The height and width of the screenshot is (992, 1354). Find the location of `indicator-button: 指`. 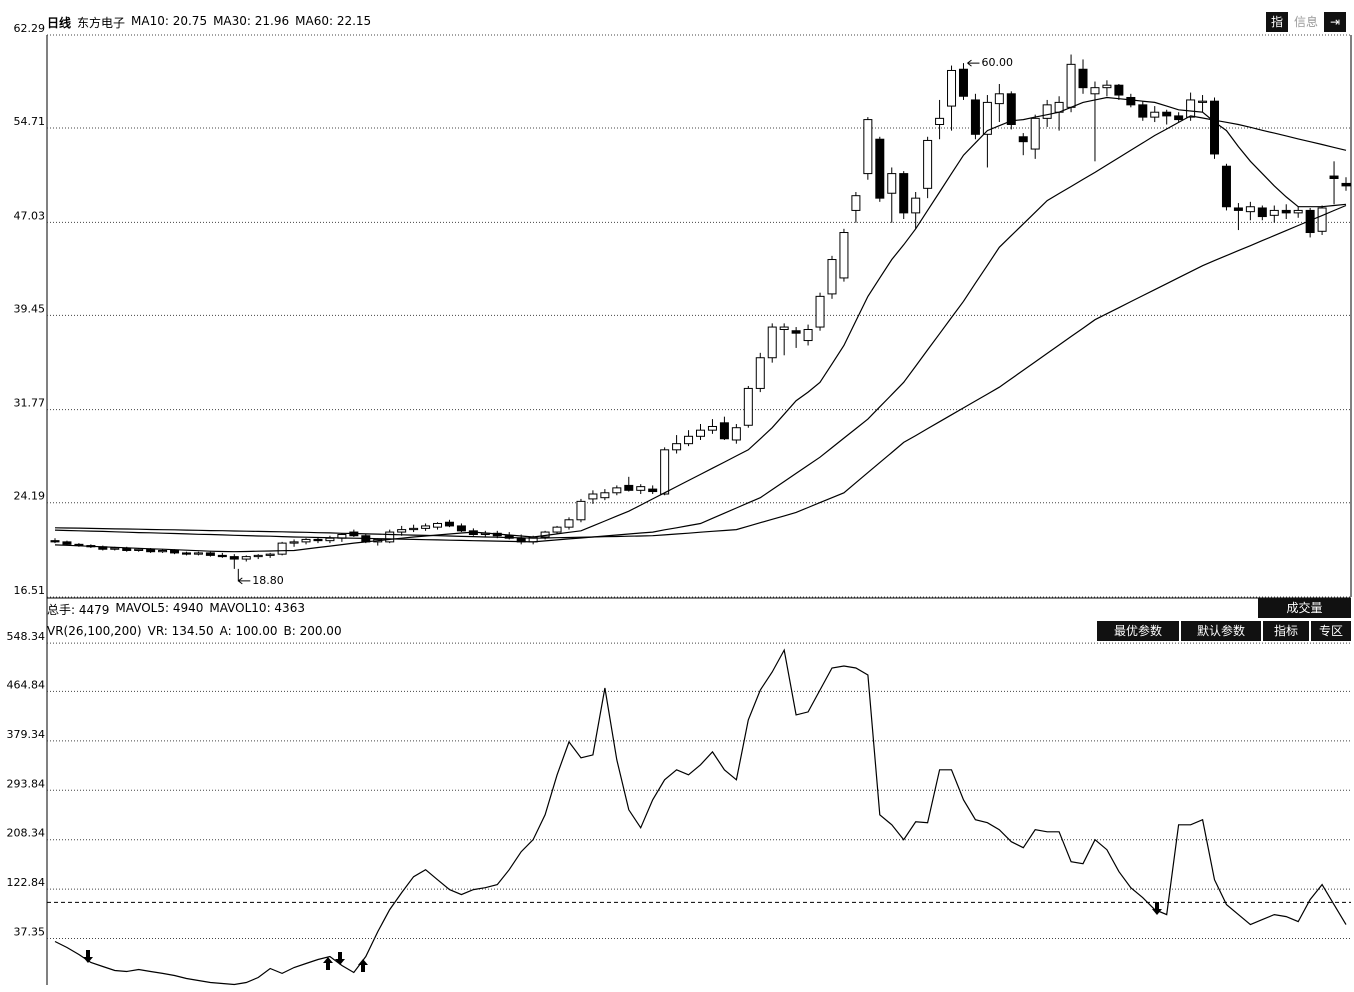

indicator-button: 指 is located at coordinates (1277, 22).